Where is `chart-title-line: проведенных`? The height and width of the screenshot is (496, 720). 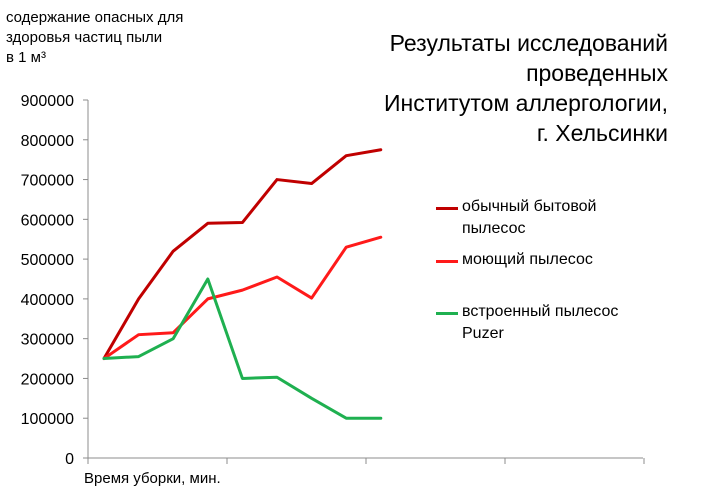
chart-title-line: проведенных is located at coordinates (597, 73).